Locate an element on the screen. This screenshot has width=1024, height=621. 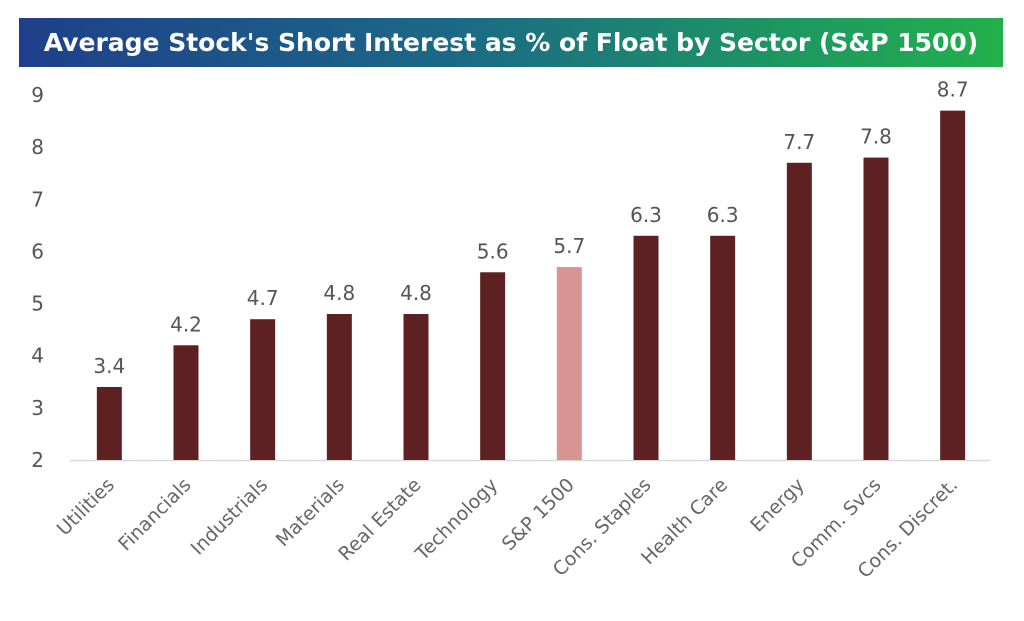
y-tick-label: 8 is located at coordinates (37, 147).